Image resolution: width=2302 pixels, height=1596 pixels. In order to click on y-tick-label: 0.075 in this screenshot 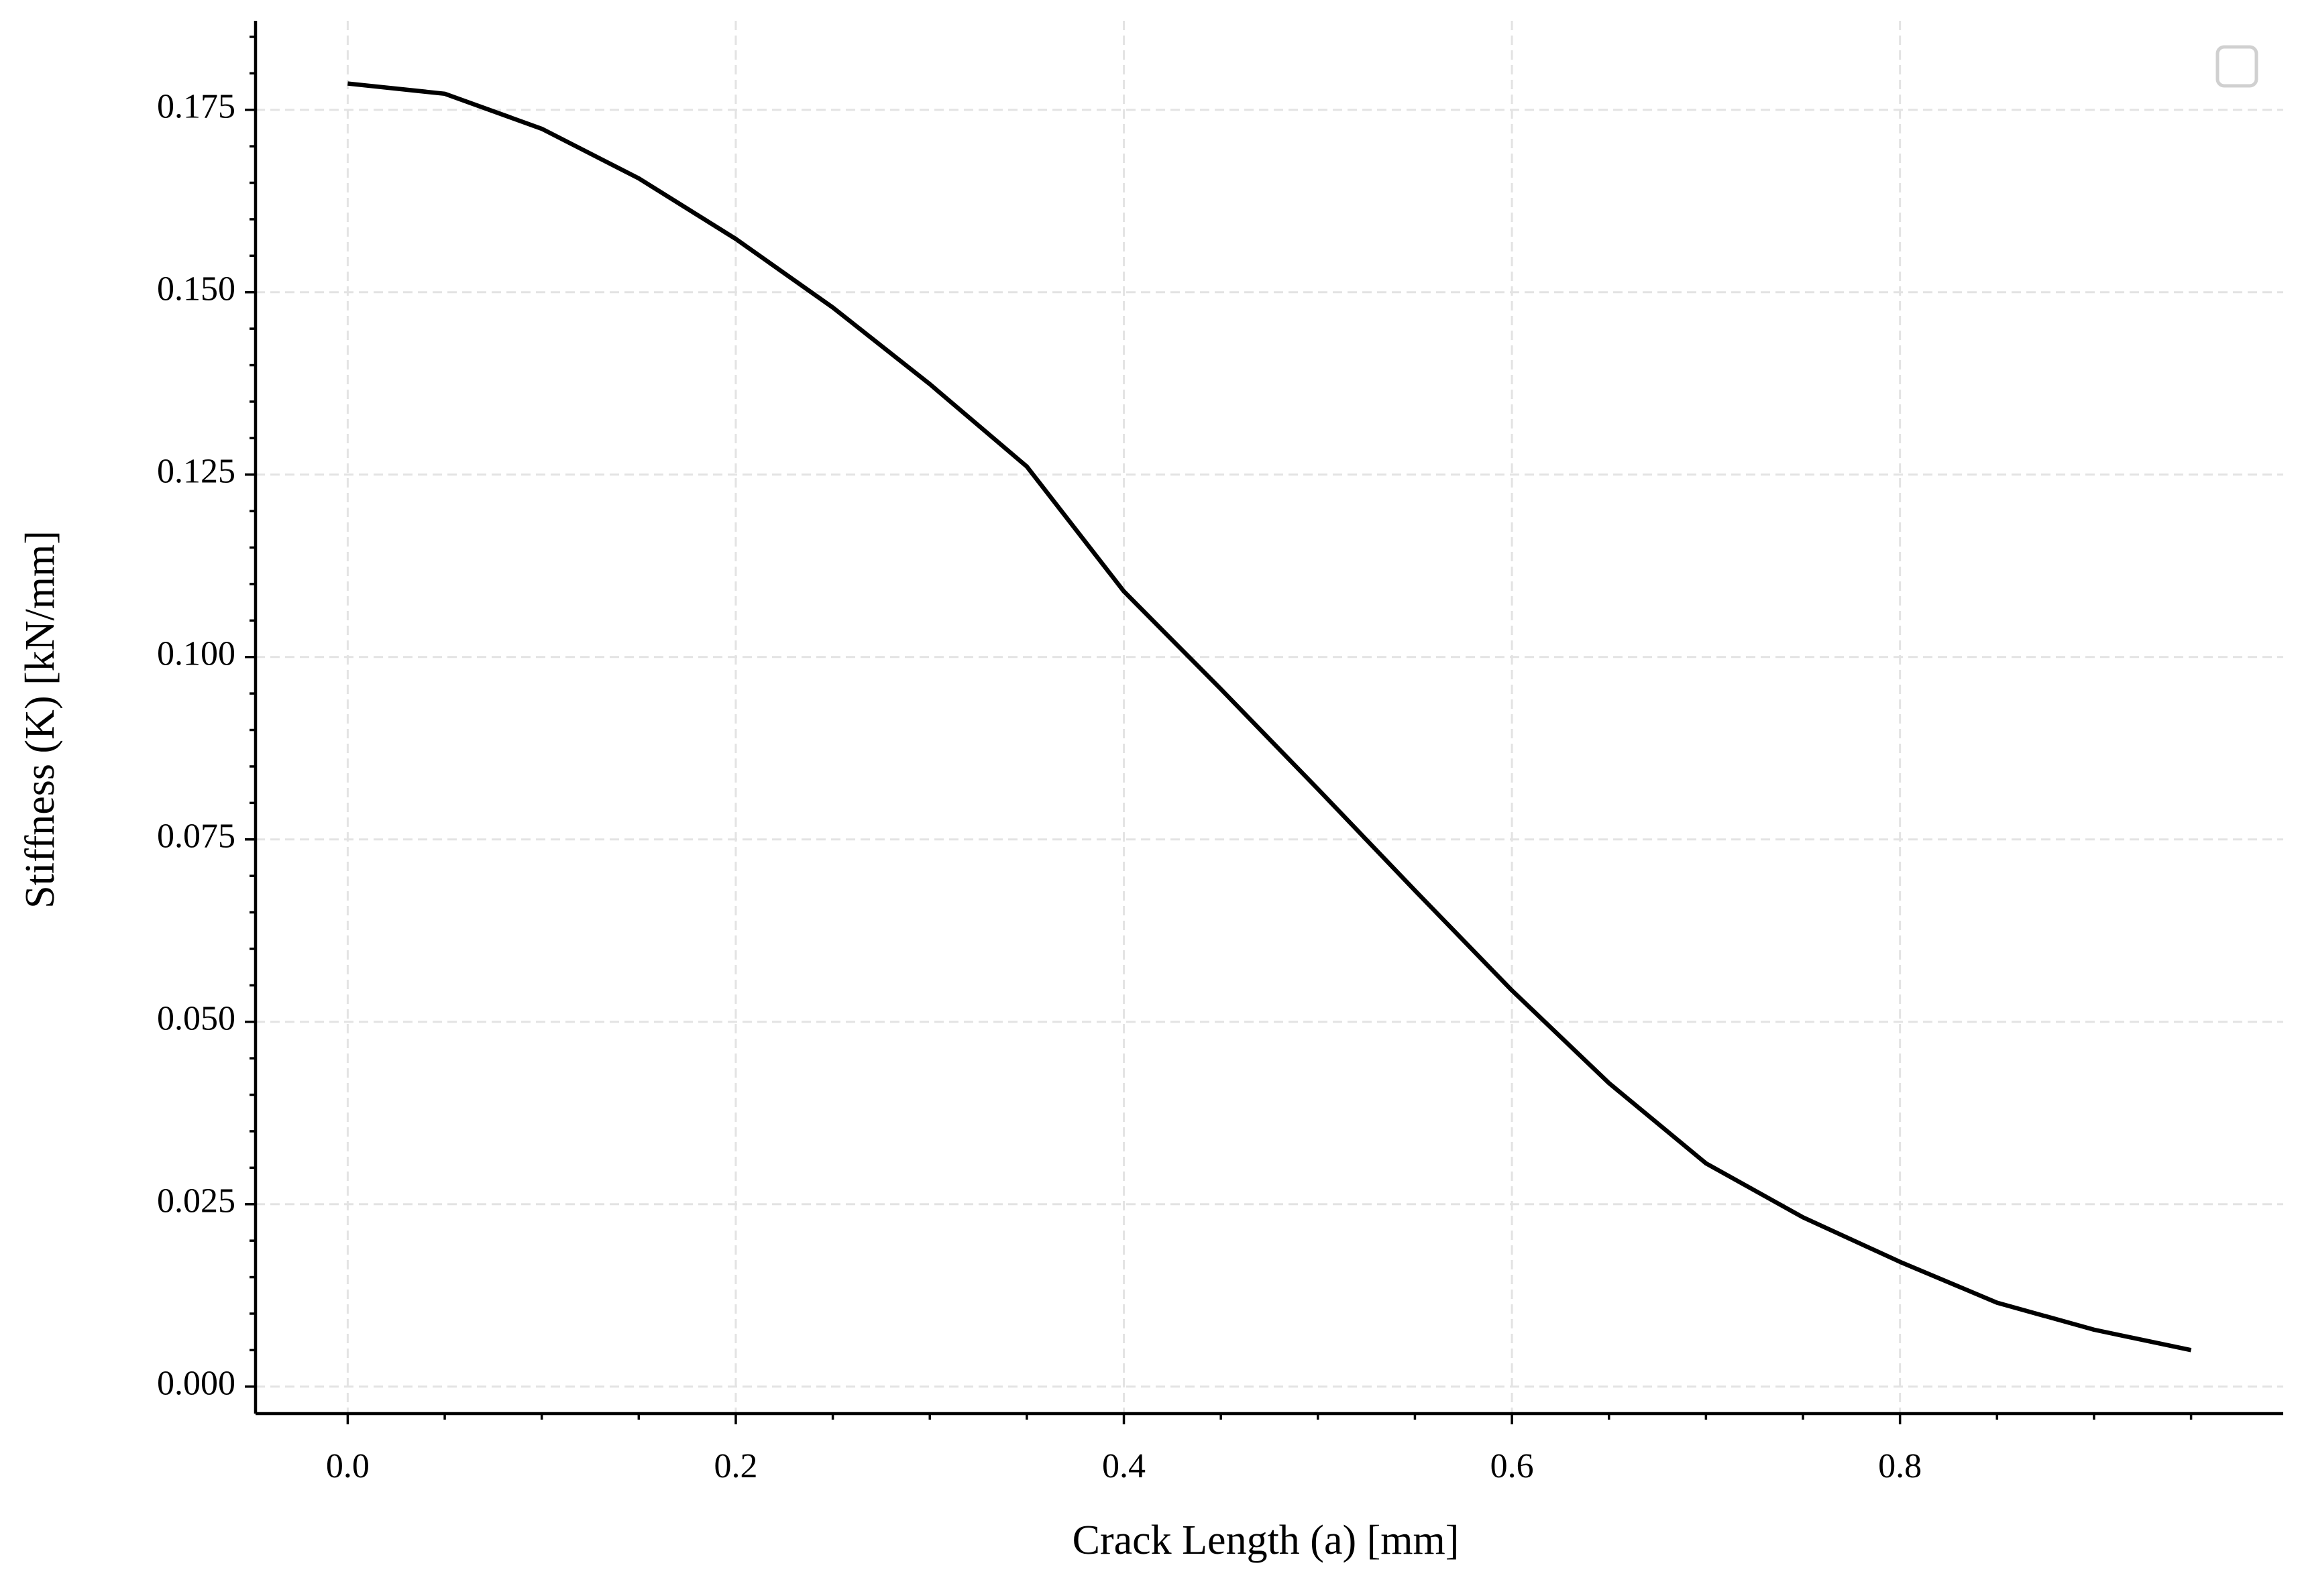, I will do `click(196, 836)`.